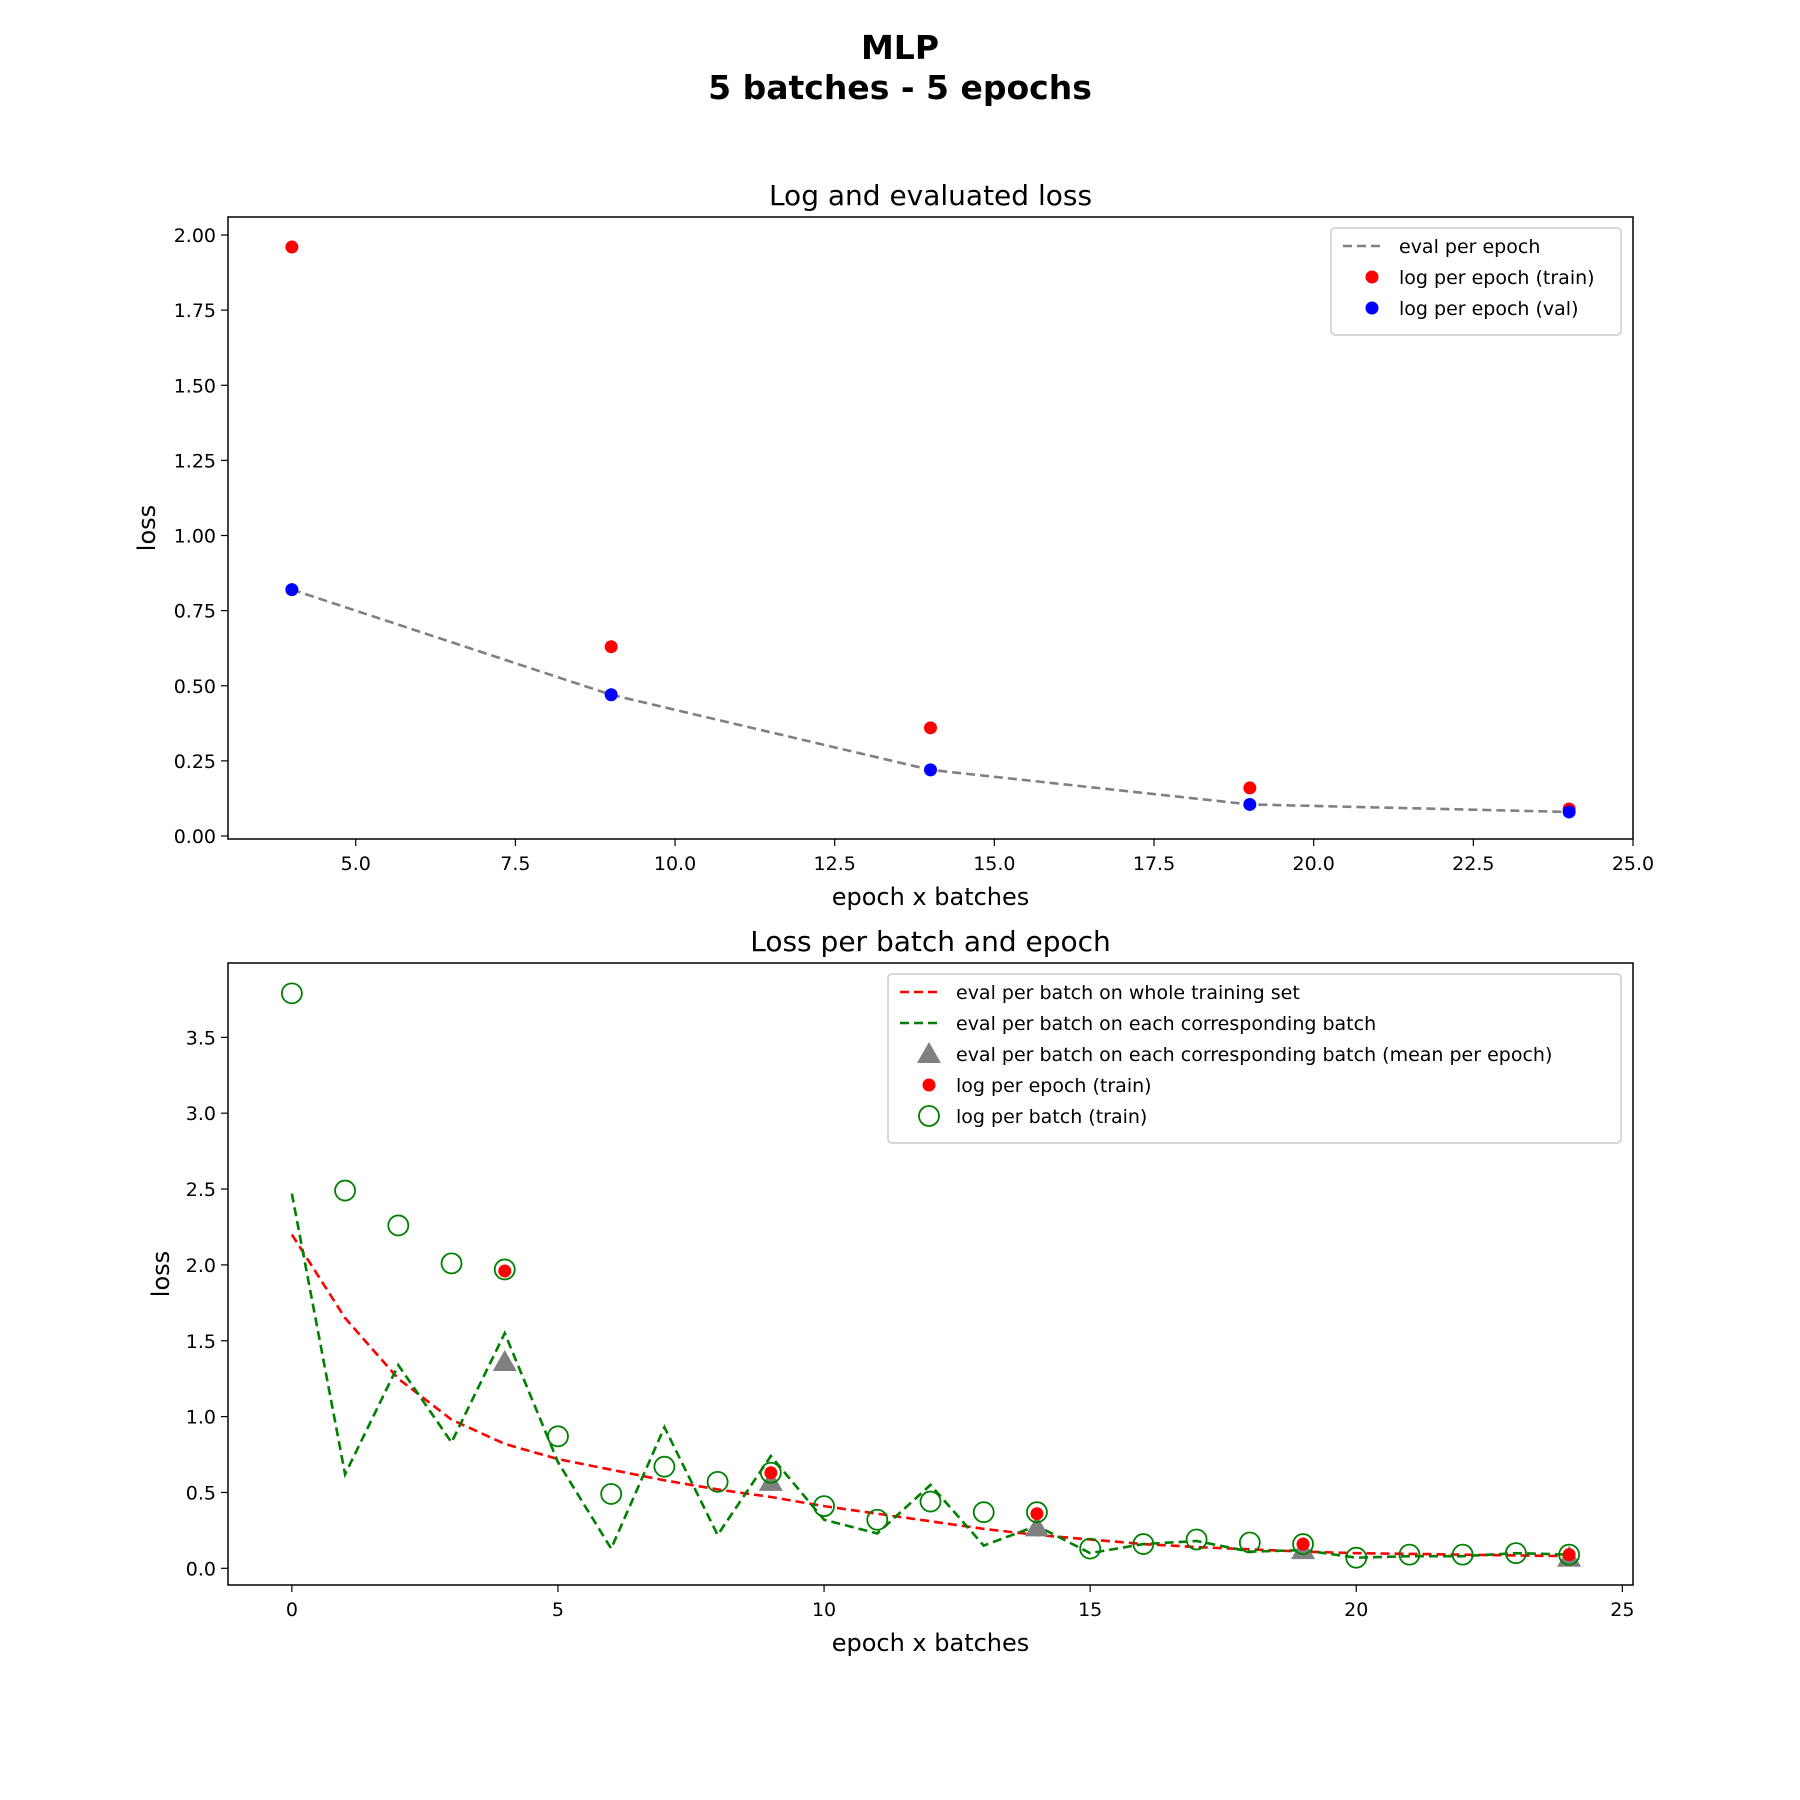 Image resolution: width=1800 pixels, height=1800 pixels. I want to click on series-log-per-epoch-val, so click(930, 701).